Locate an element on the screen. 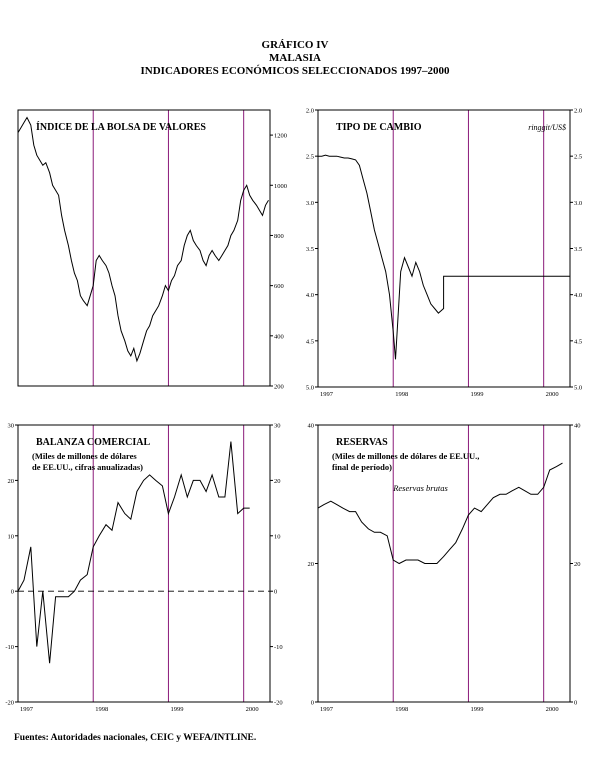  fx-y-tick-label-left: 4.5 is located at coordinates (310, 341).